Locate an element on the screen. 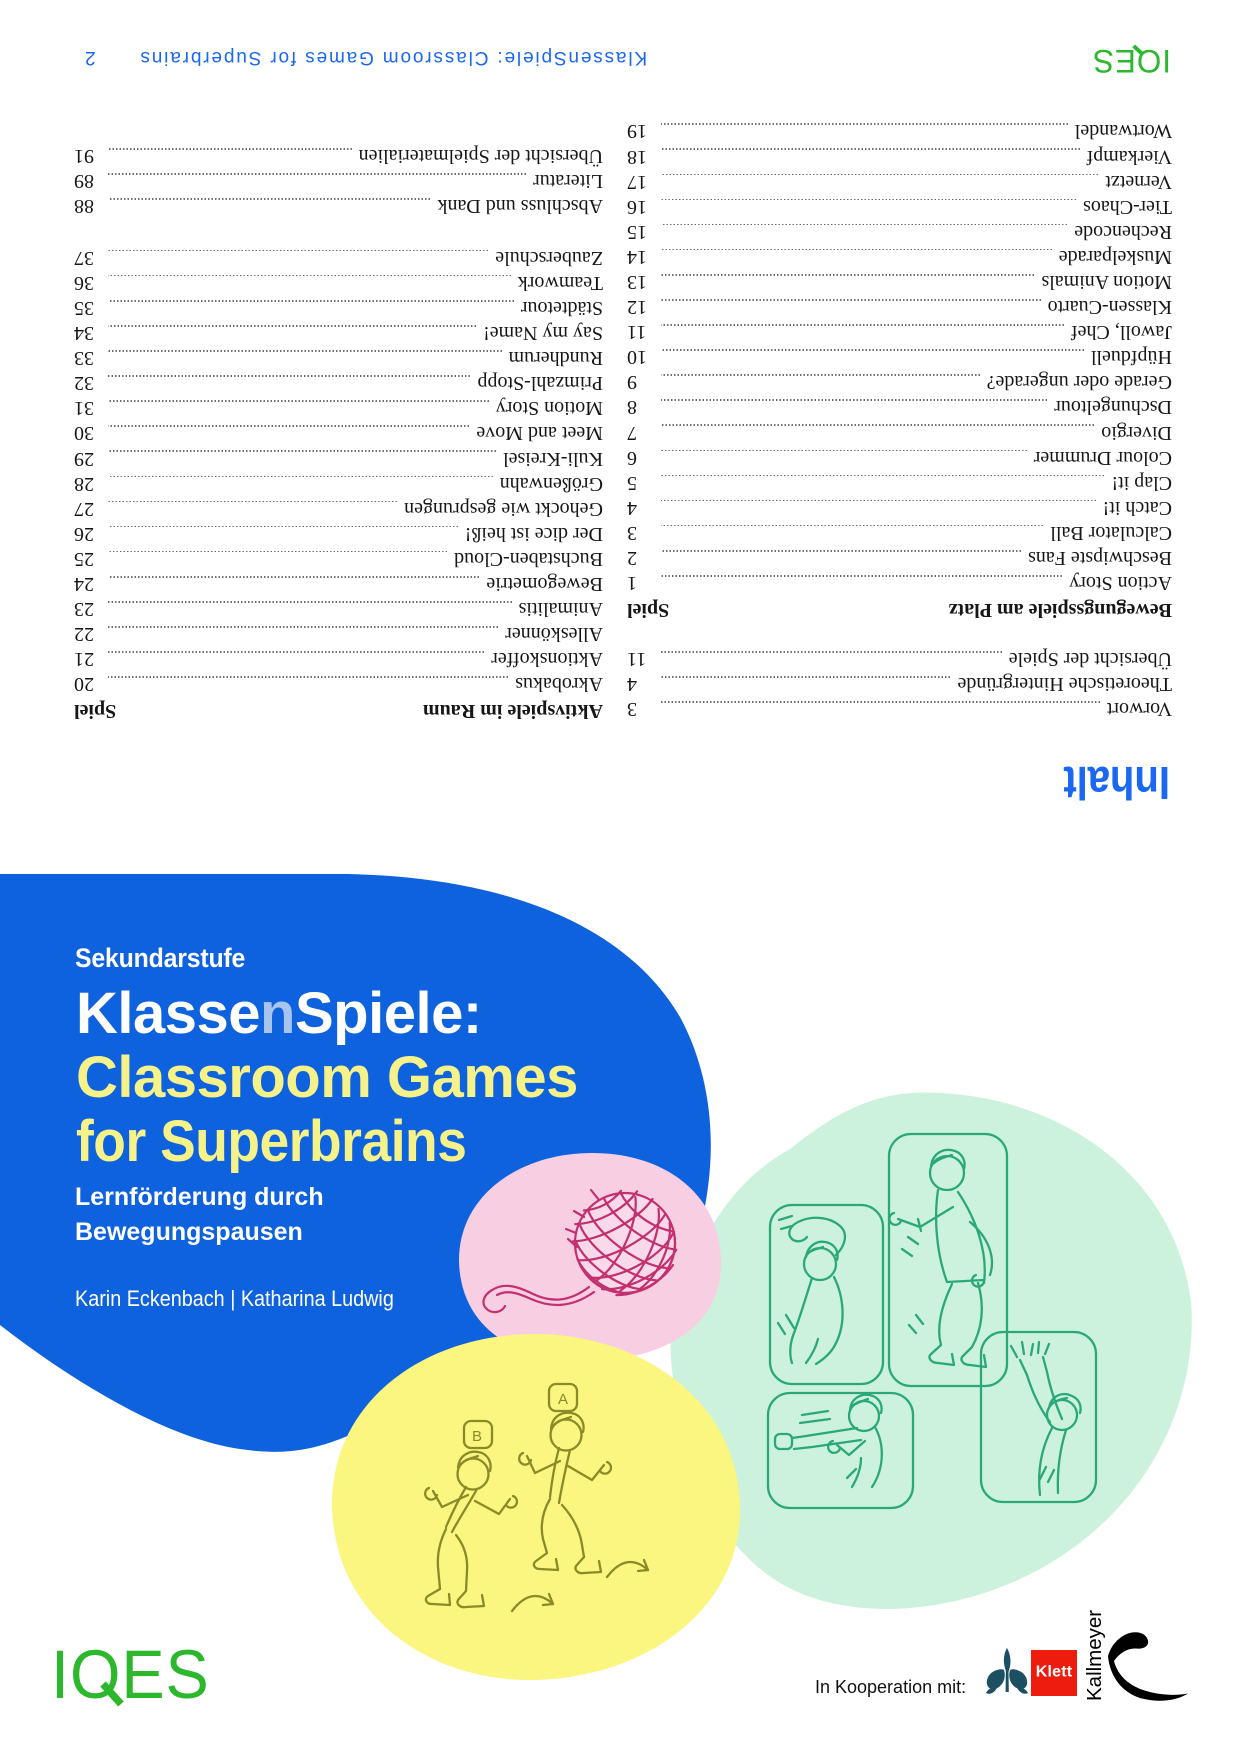 This screenshot has height=1754, width=1240. svg-text: B is located at coordinates (477, 1436).